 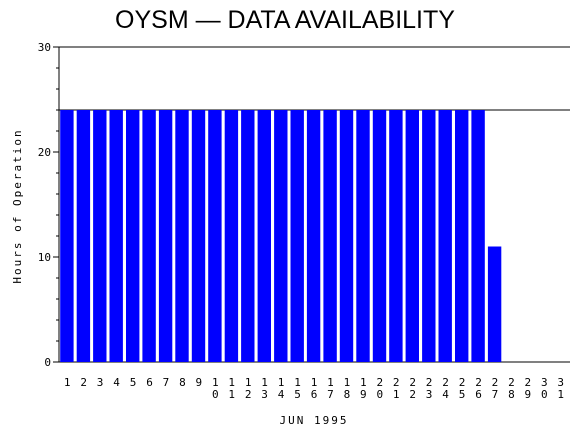 What do you see at coordinates (47, 362) in the screenshot?
I see `y-tick-label: 0` at bounding box center [47, 362].